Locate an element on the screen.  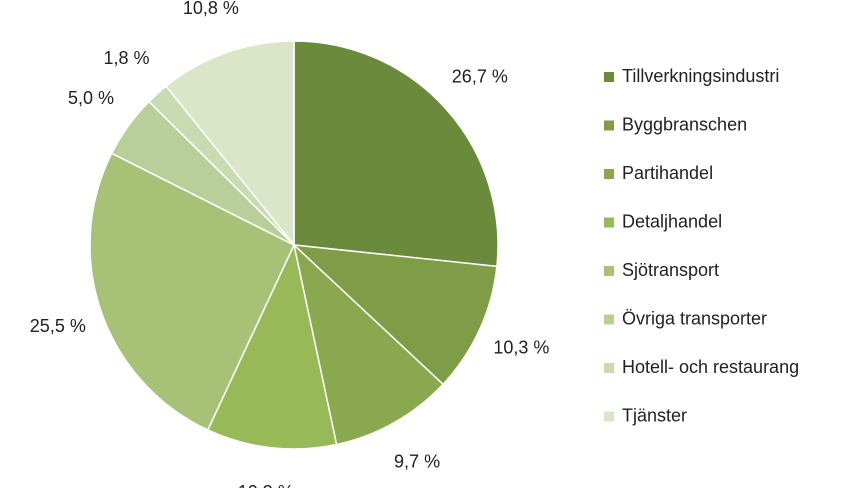
data-label: 26,7 % is located at coordinates (480, 77).